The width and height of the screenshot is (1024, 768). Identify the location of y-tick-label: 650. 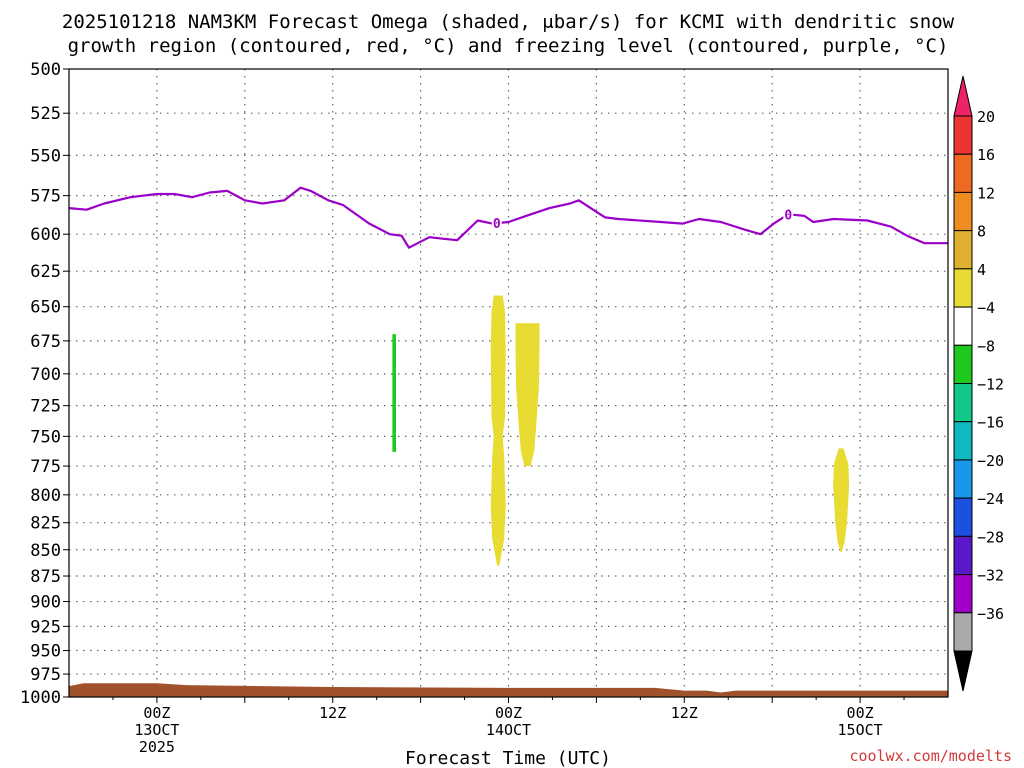
(45, 308).